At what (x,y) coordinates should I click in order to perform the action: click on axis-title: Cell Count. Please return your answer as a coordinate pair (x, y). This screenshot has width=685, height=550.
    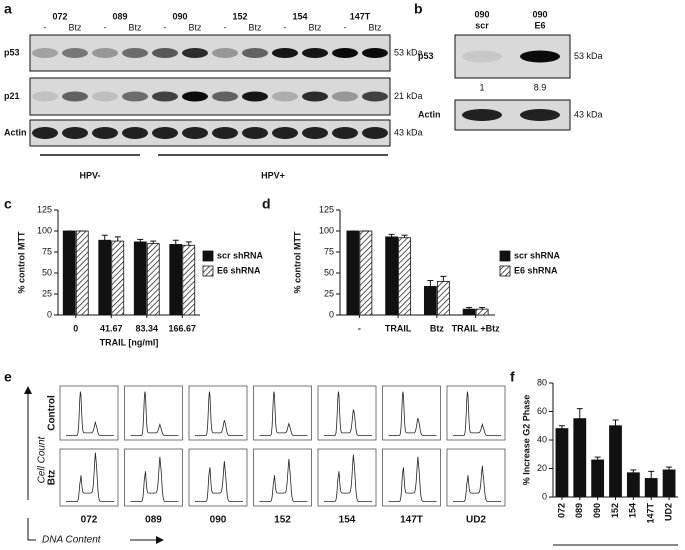
    Looking at the image, I should click on (42, 459).